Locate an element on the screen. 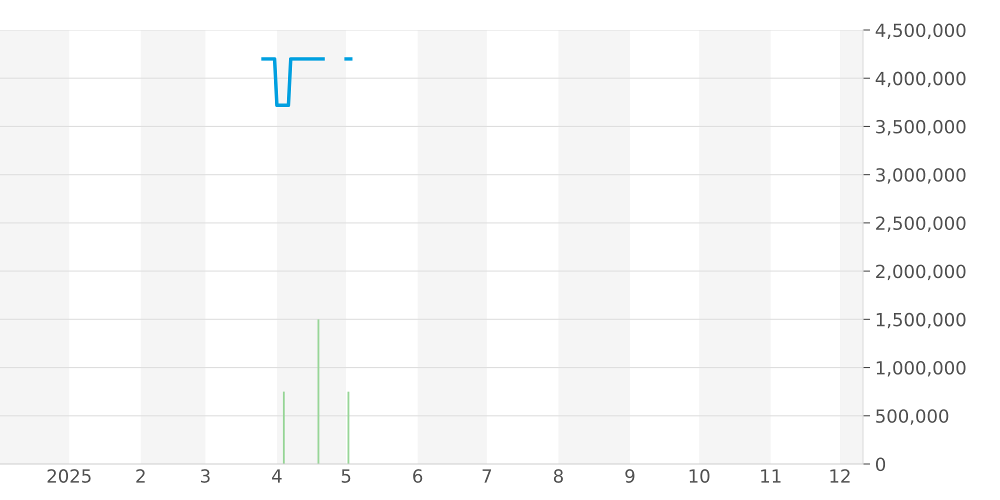 This screenshot has width=1000, height=500. x-tick-label: 10 is located at coordinates (700, 476).